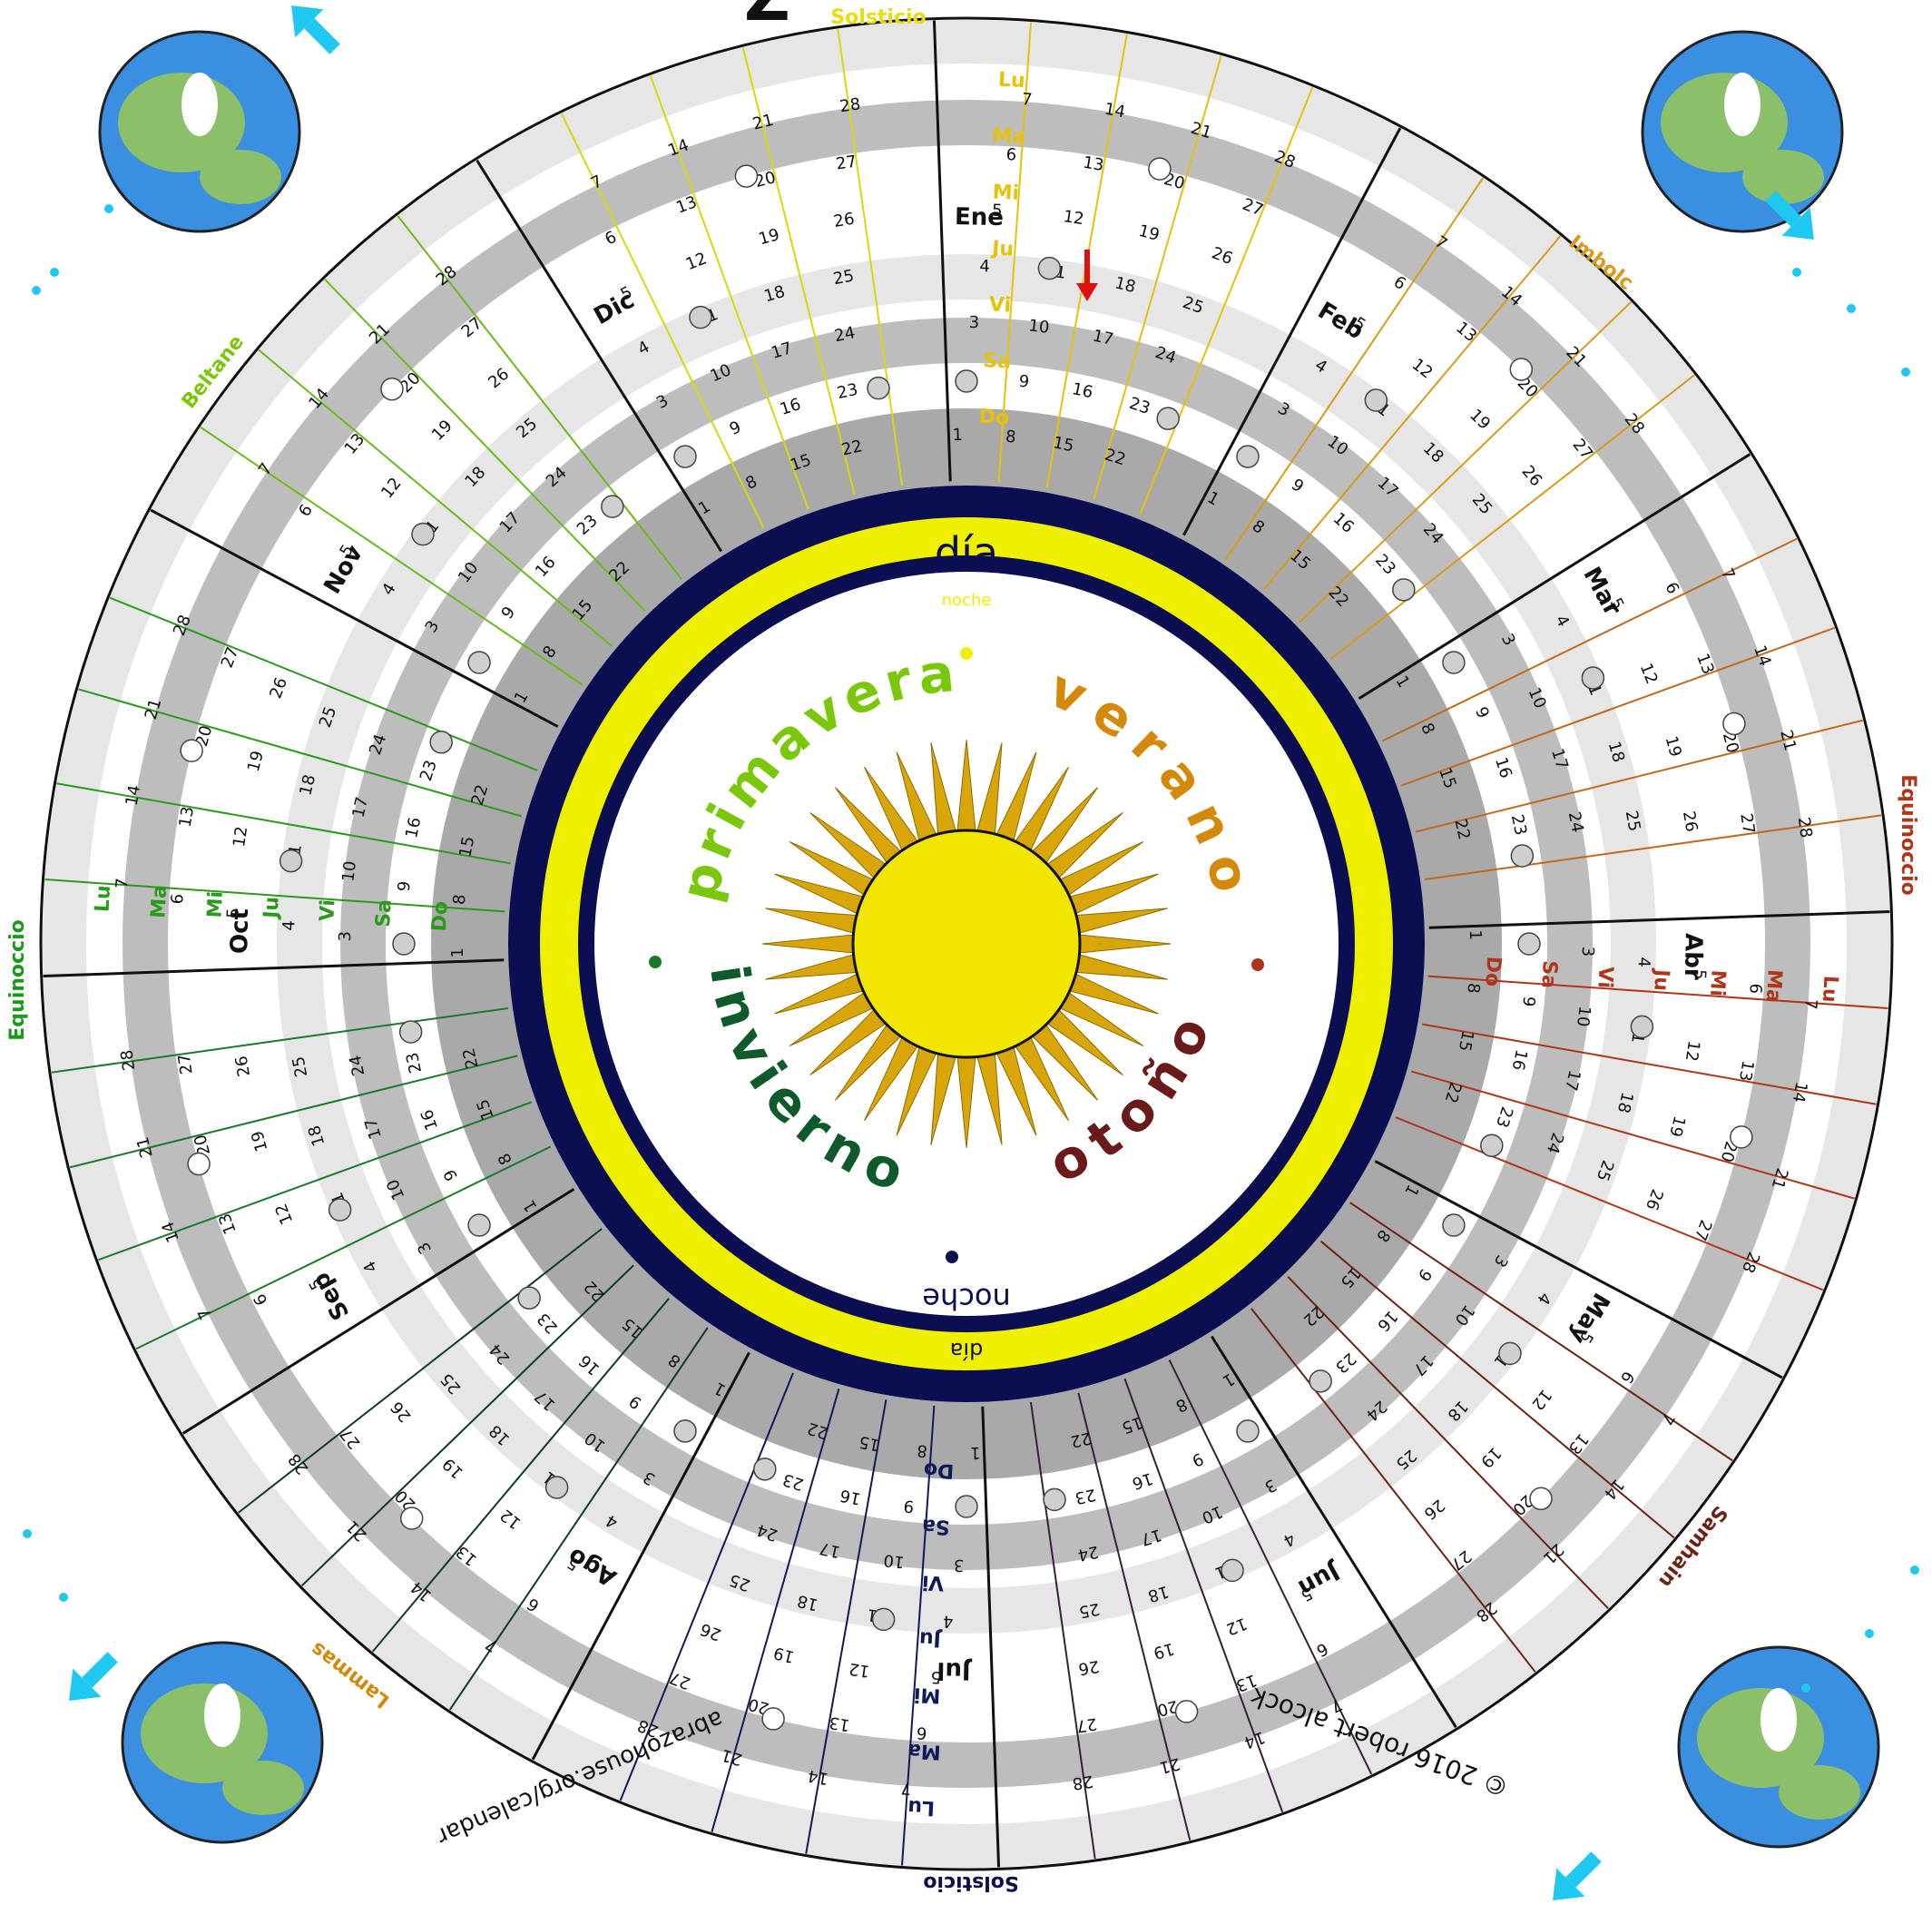  I want to click on month-label: Ene, so click(979, 217).